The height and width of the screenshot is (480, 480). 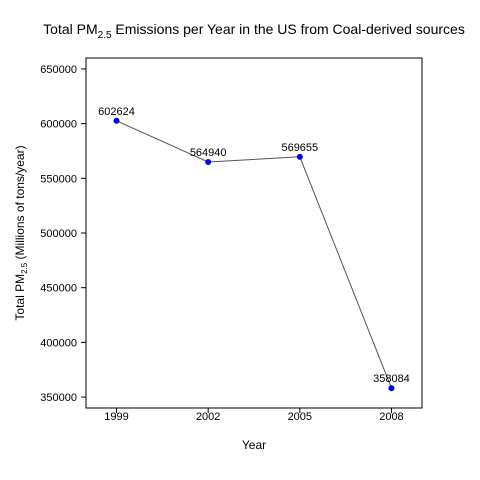 I want to click on x-tick-label: 2008, so click(x=391, y=417).